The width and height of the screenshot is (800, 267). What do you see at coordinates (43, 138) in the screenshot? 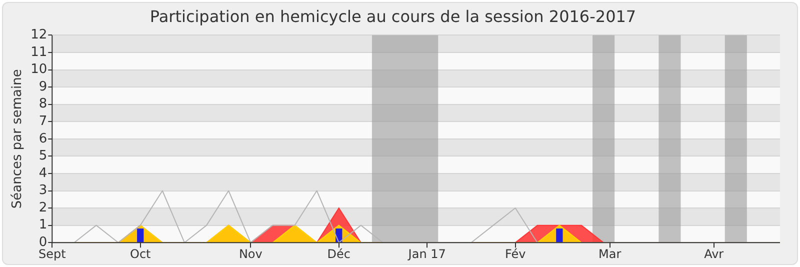
I see `y-tick-label: 6` at bounding box center [43, 138].